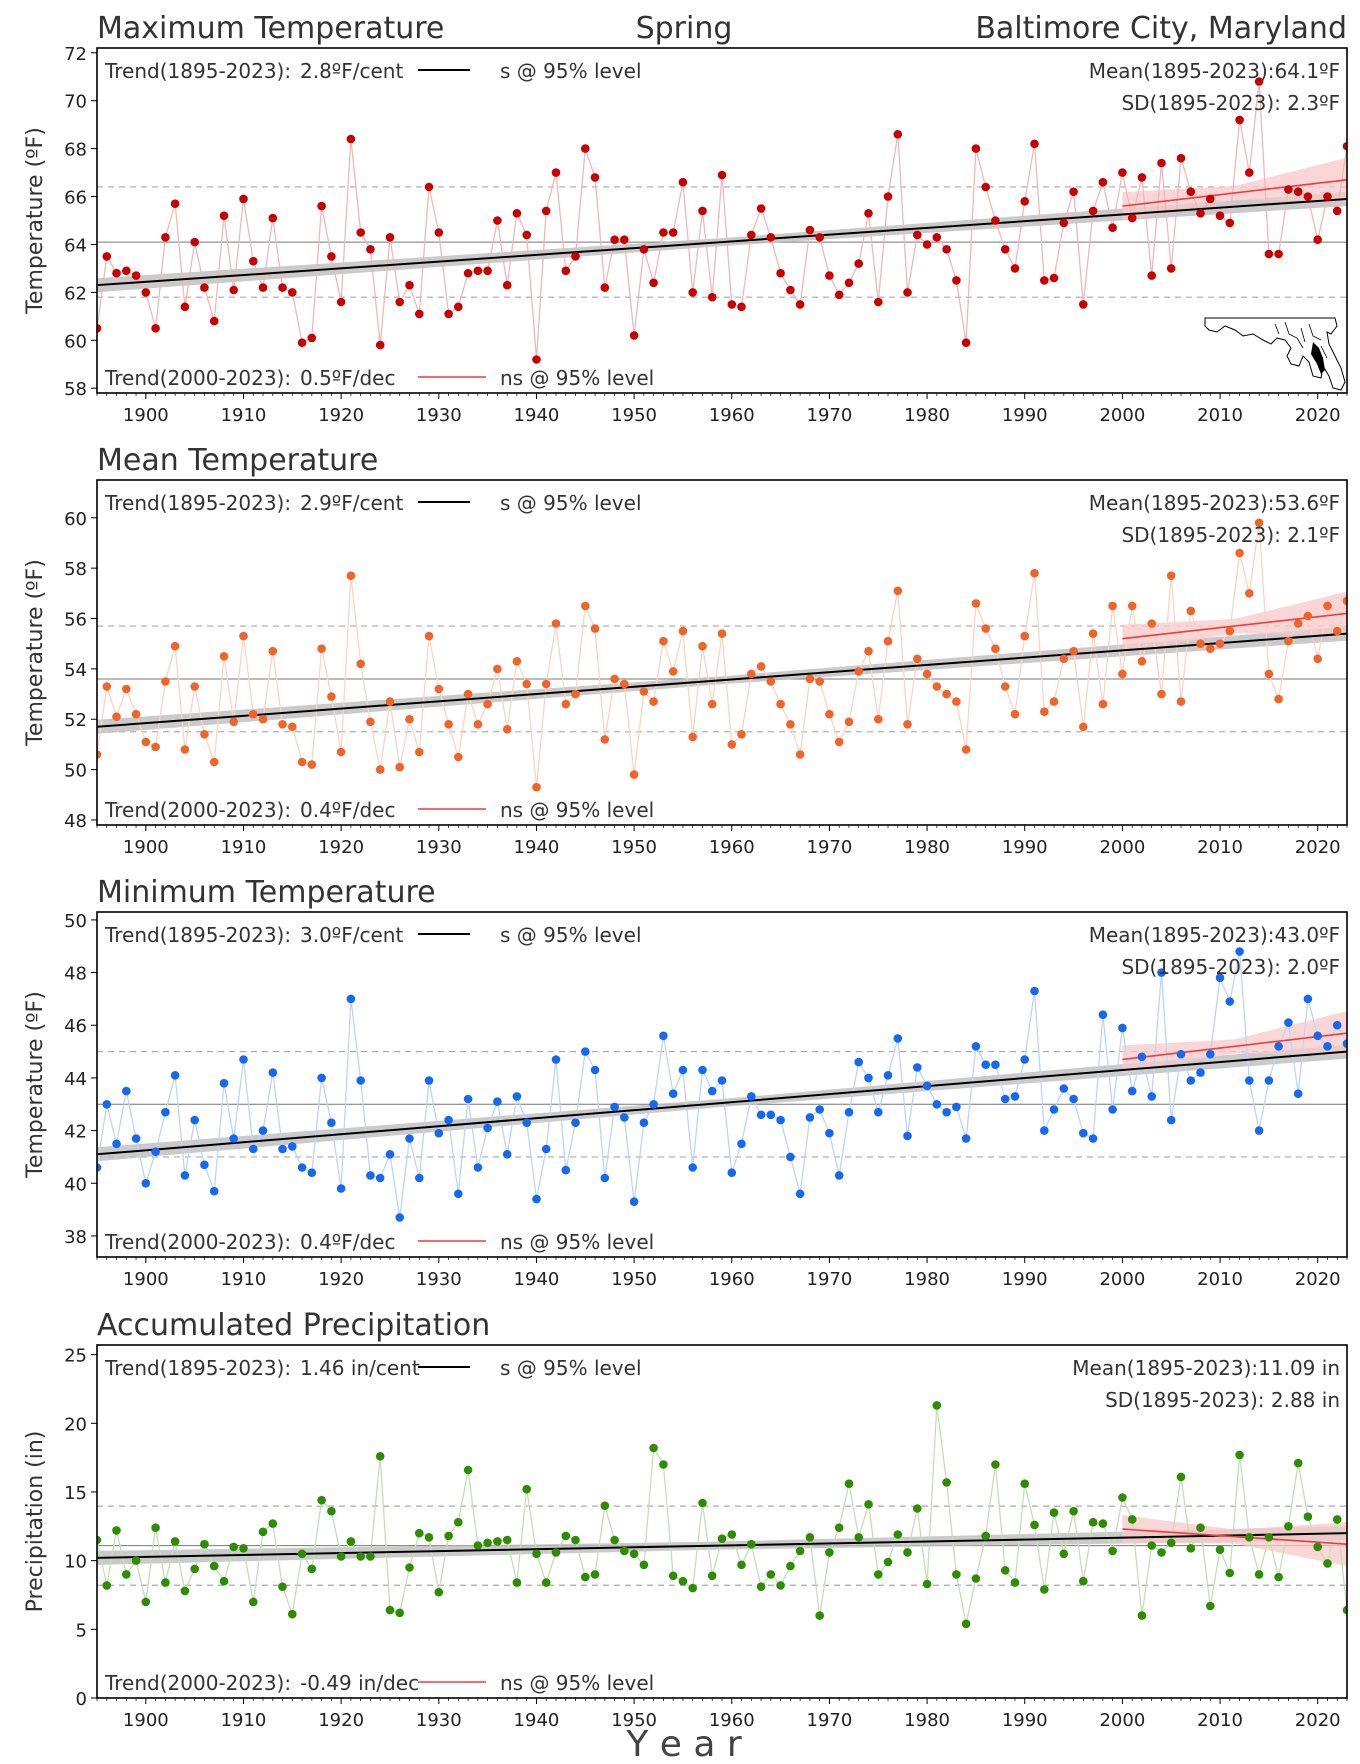 This screenshot has width=1360, height=1764. What do you see at coordinates (35, 221) in the screenshot?
I see `y-axis-label-max: Temperature (ºF)` at bounding box center [35, 221].